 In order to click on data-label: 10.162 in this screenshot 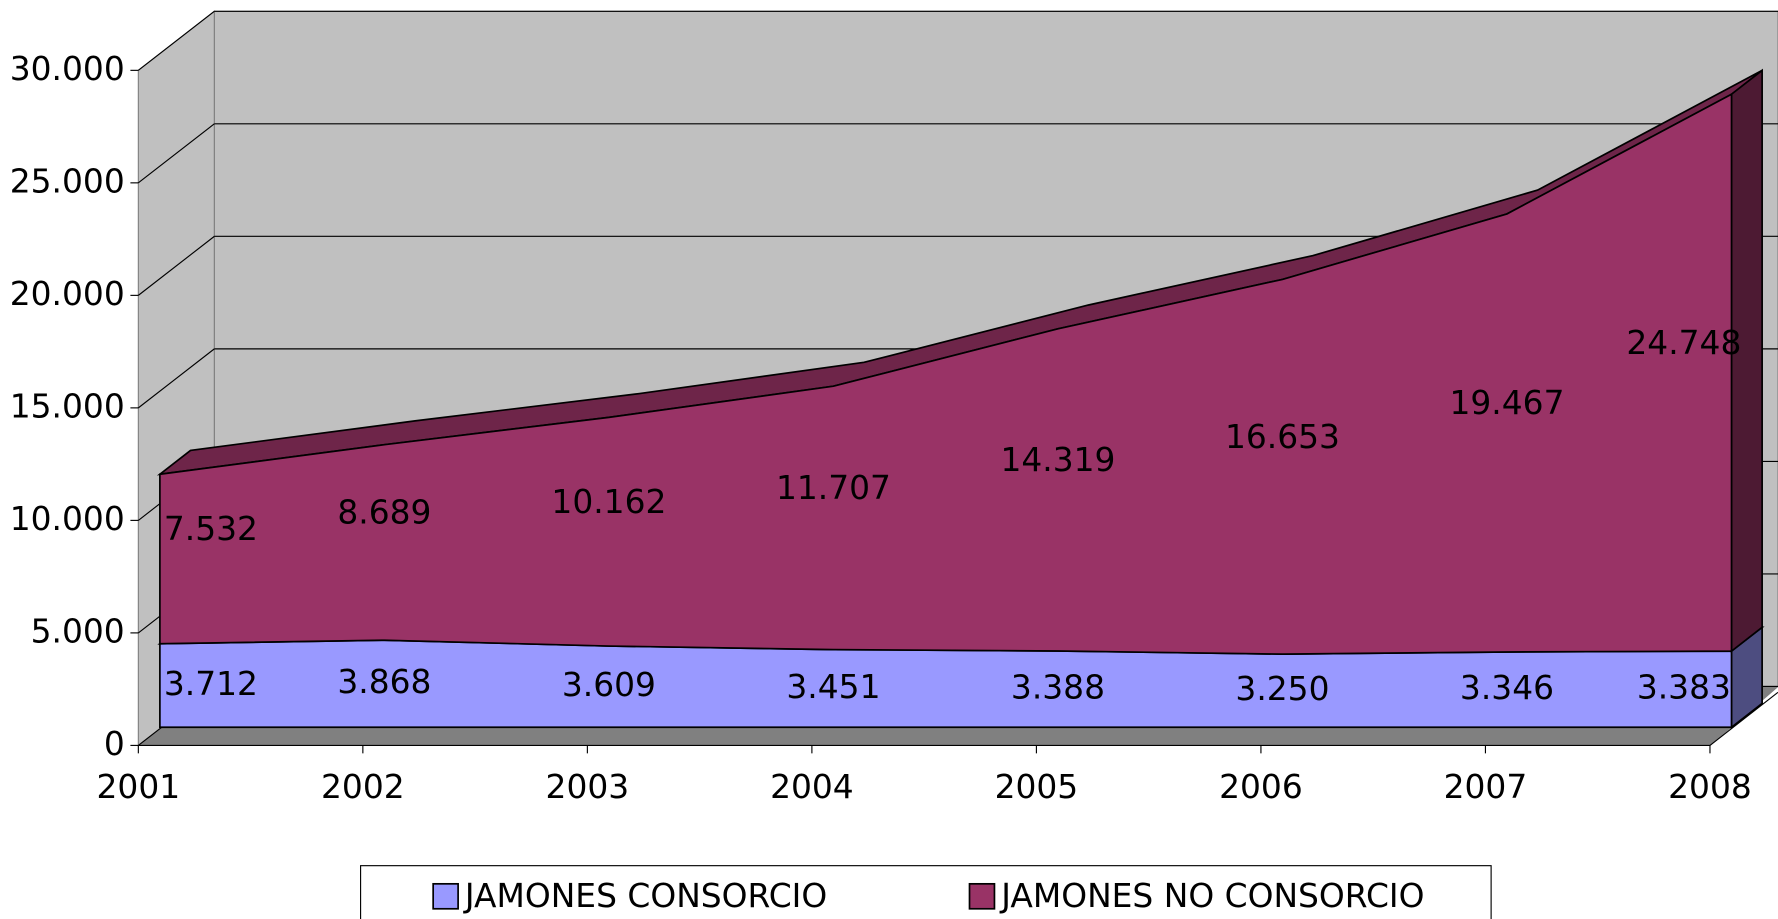, I will do `click(608, 501)`.